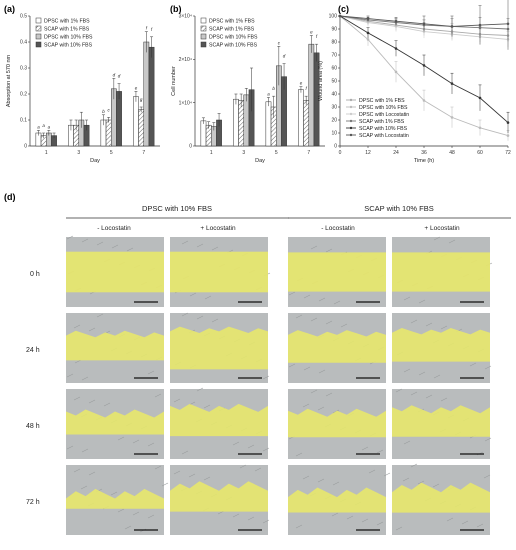  What do you see at coordinates (10, 197) in the screenshot?
I see `panel-label-d: (d)` at bounding box center [10, 197].